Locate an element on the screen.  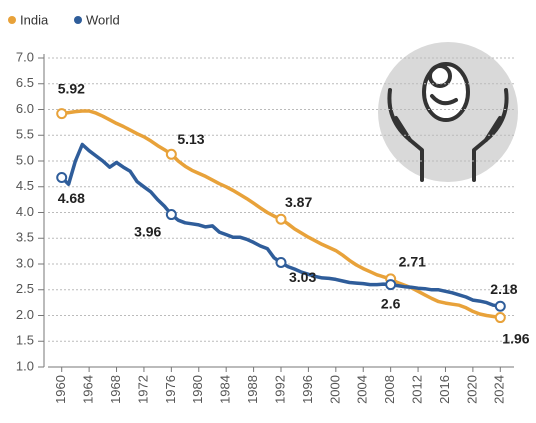
x-tick-label: 1960 is located at coordinates (60, 389).